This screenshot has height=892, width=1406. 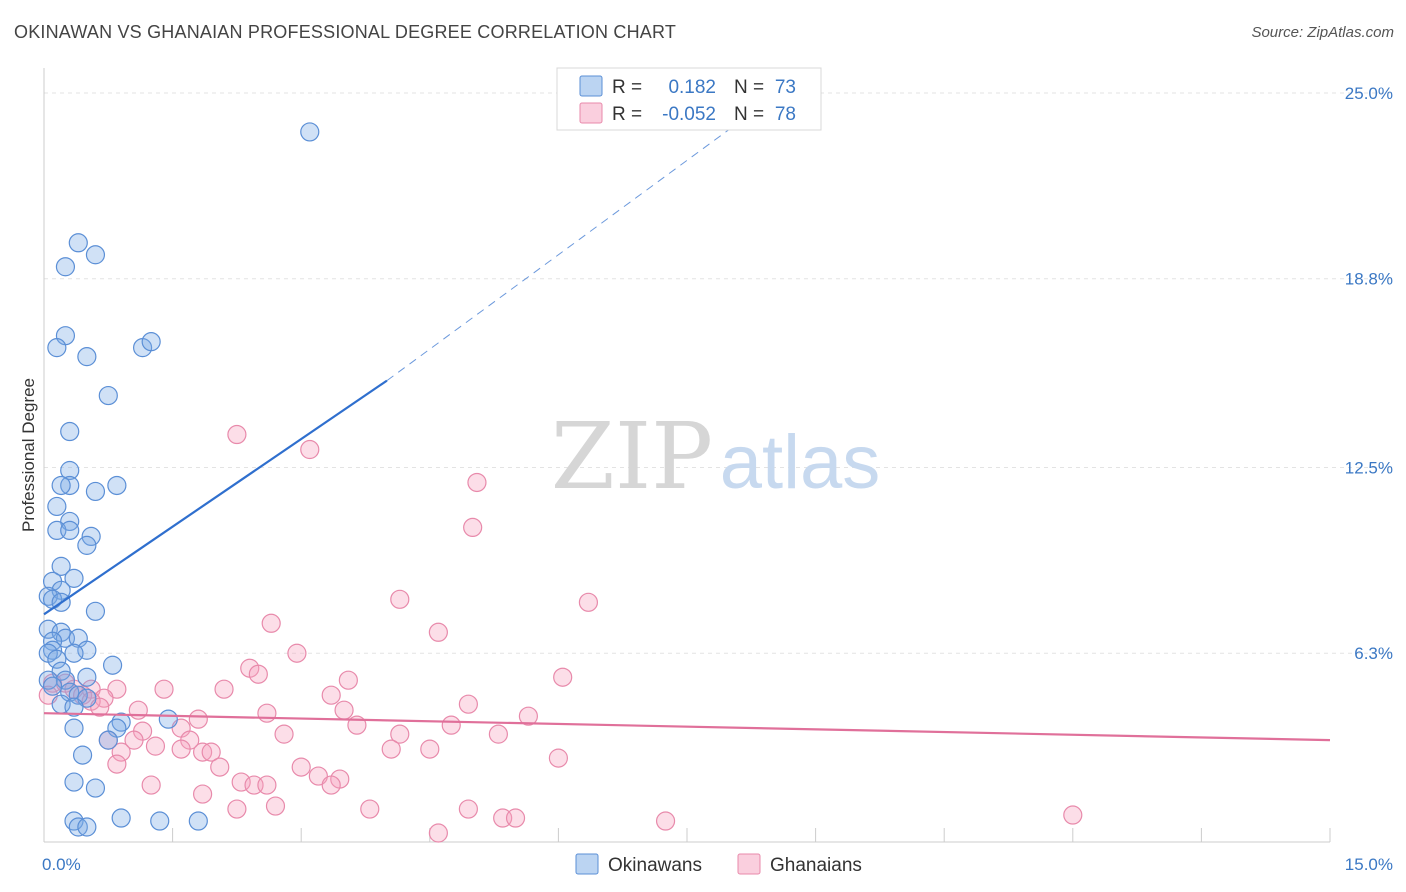 I want to click on okinawan-trend-extension, so click(x=558, y=255).